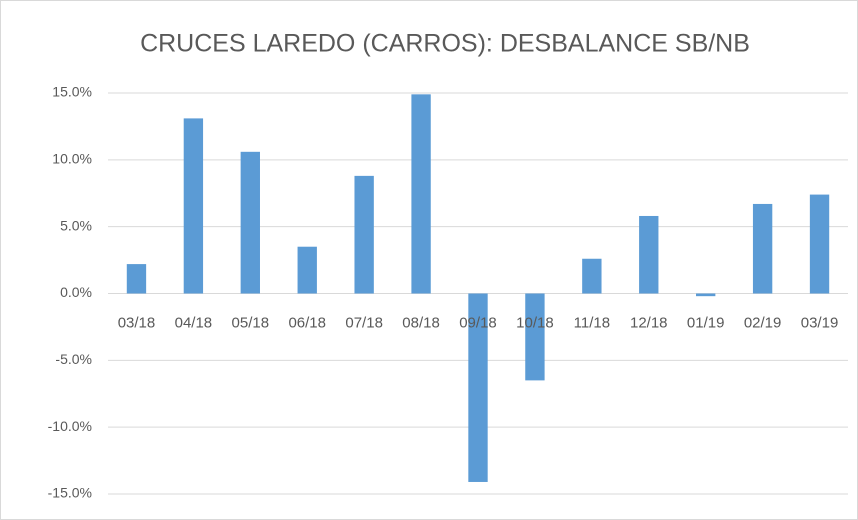 The height and width of the screenshot is (520, 858). Describe the element at coordinates (72, 159) in the screenshot. I see `y-tick-label: 10.0%` at that location.